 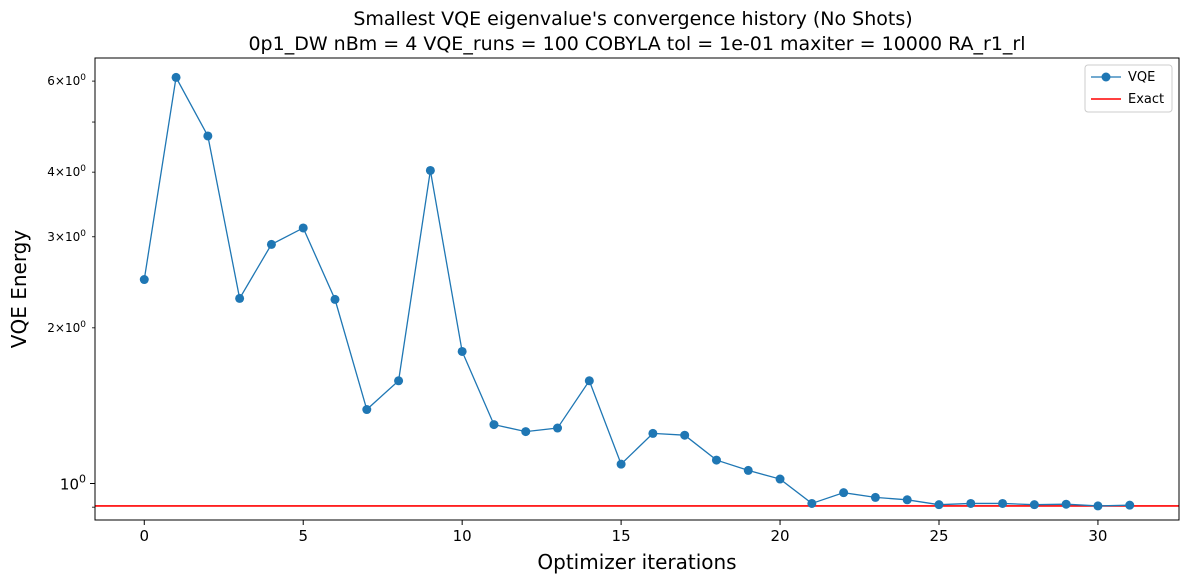 I want to click on x-tick-label: 0, so click(x=144, y=536).